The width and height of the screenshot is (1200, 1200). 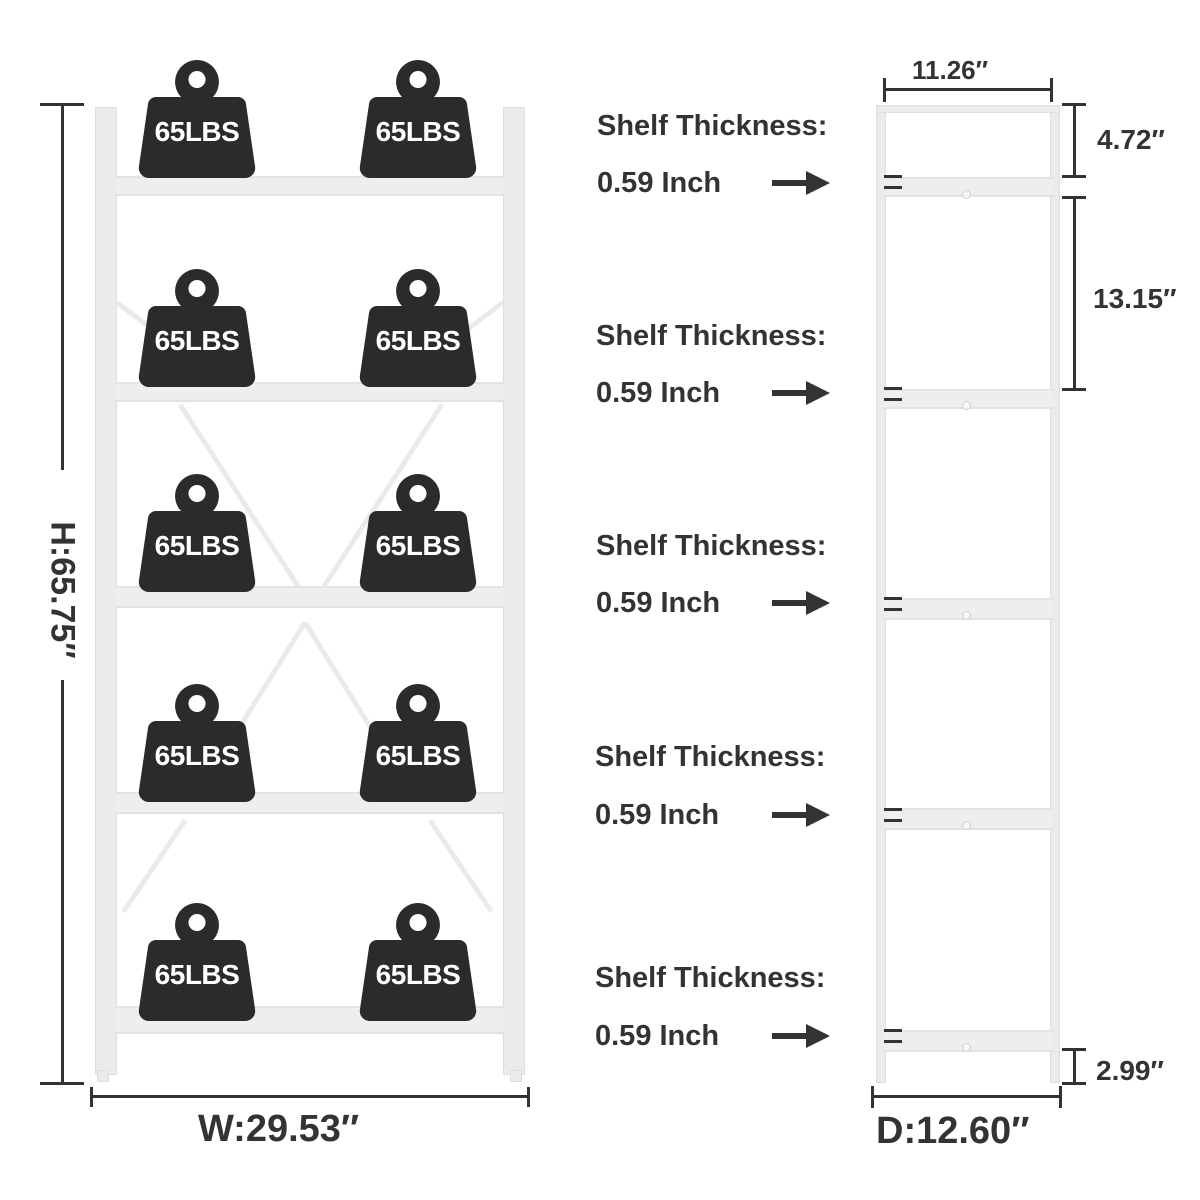 I want to click on top-width-right-cap, so click(x=1051, y=90).